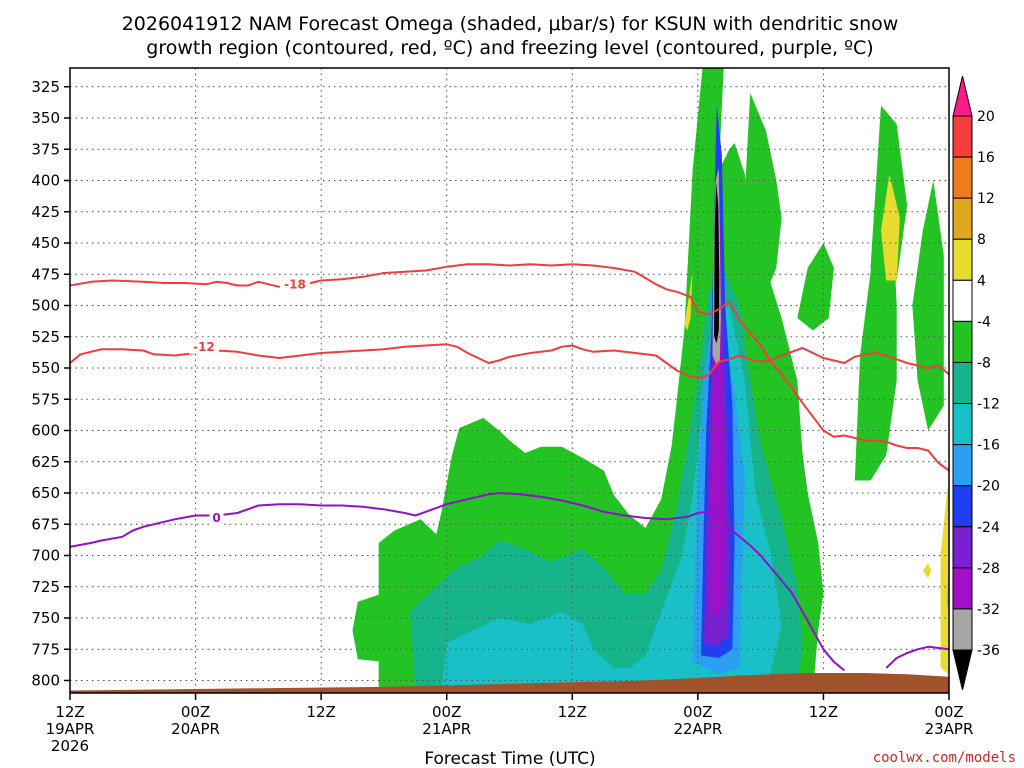 This screenshot has width=1024, height=768. I want to click on x-axis-title: Forecast Time (UTC), so click(509, 758).